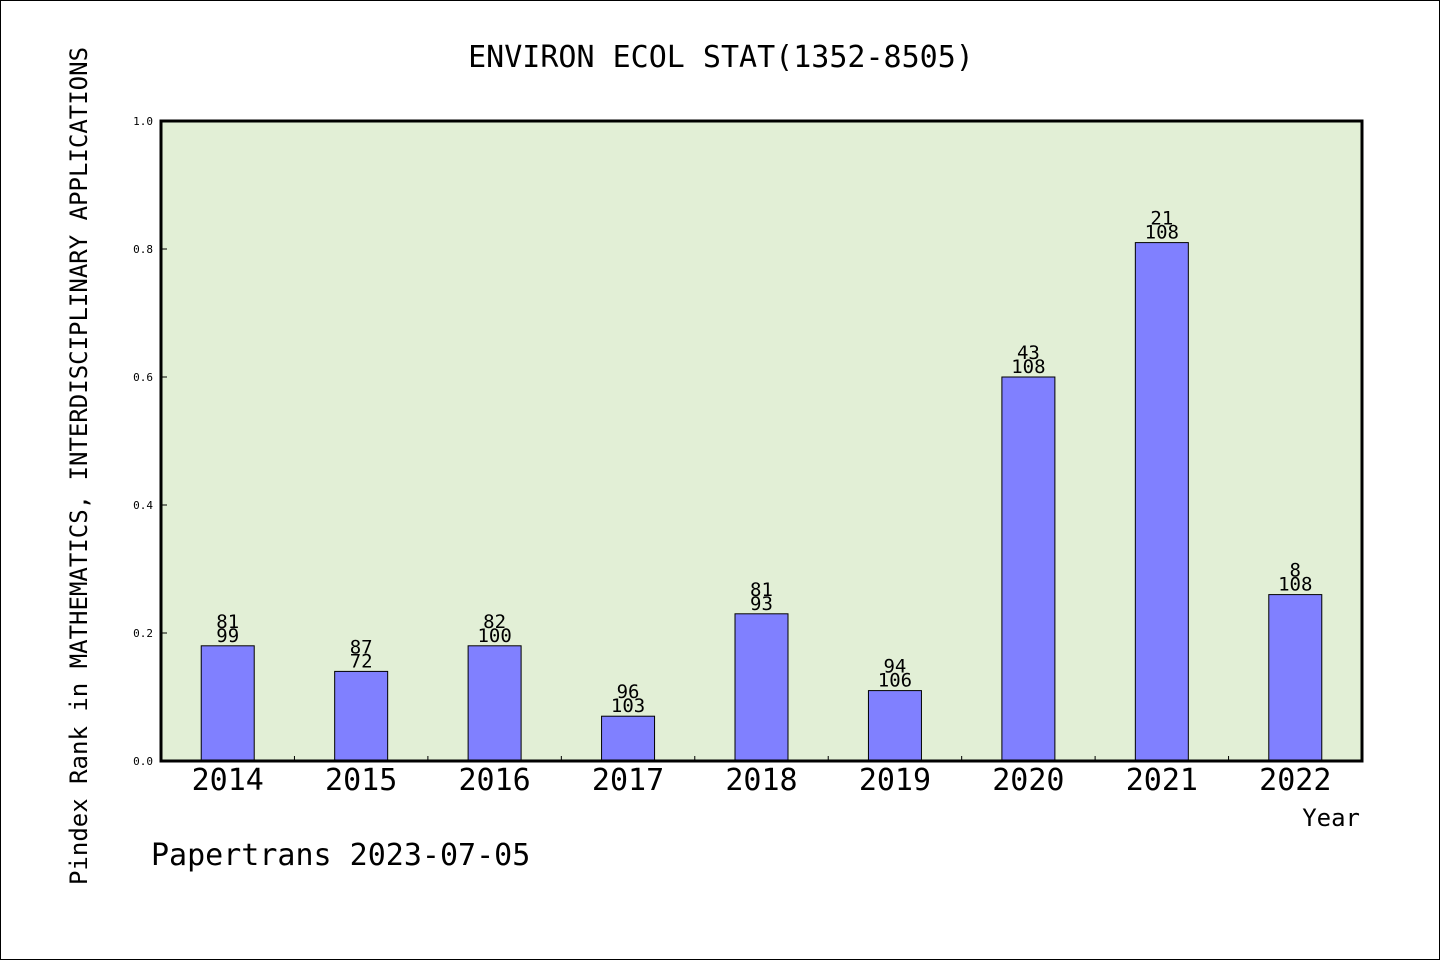  What do you see at coordinates (721, 57) in the screenshot?
I see `chart-title: ENVIRON ECOL STAT(1352-8505)` at bounding box center [721, 57].